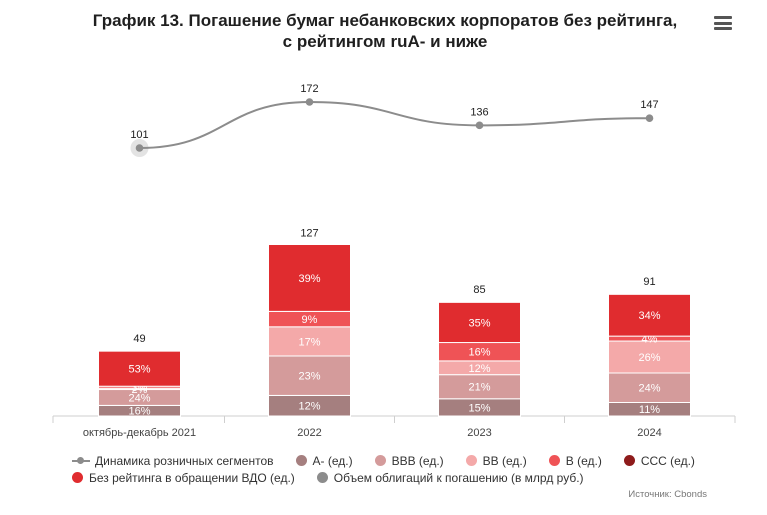 This screenshot has width=767, height=515. Describe the element at coordinates (723, 23) in the screenshot. I see `hamburger-menu-icon` at that location.